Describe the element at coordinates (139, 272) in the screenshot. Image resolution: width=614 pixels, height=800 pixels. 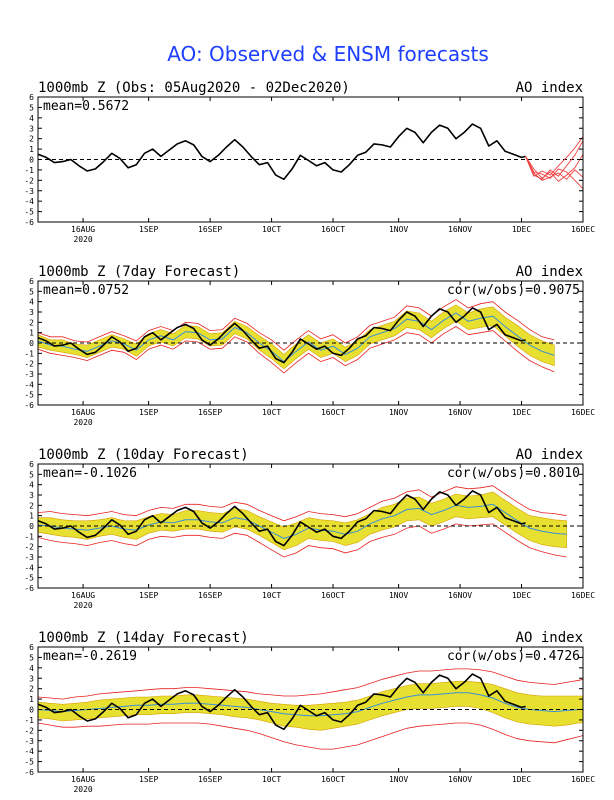
I see `panel-title: 1000mb Z (7day Forecast)` at that location.